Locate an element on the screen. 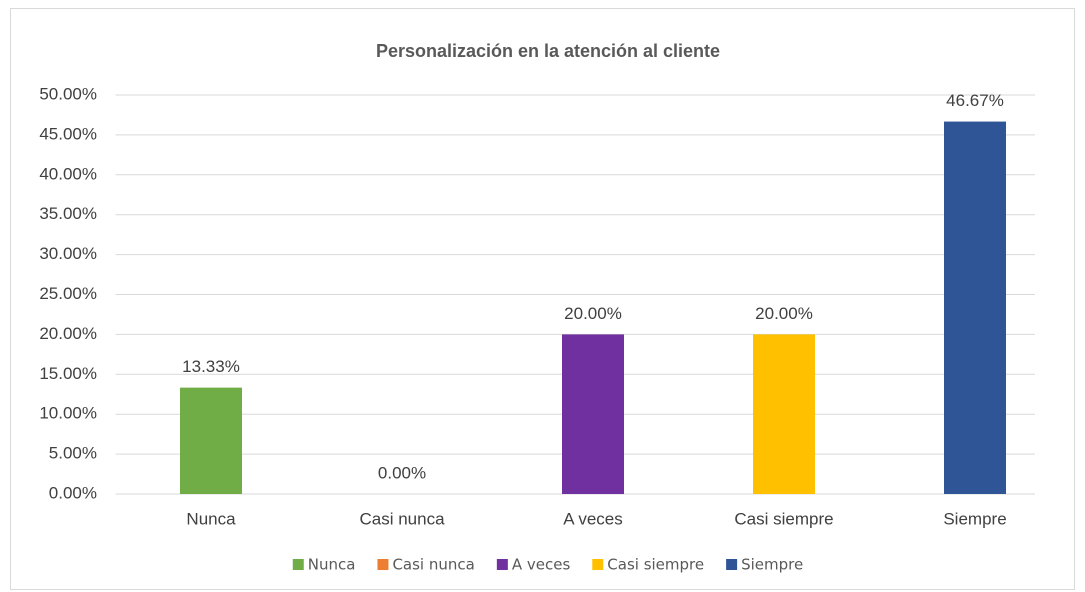  data-label: 13.33% is located at coordinates (211, 366).